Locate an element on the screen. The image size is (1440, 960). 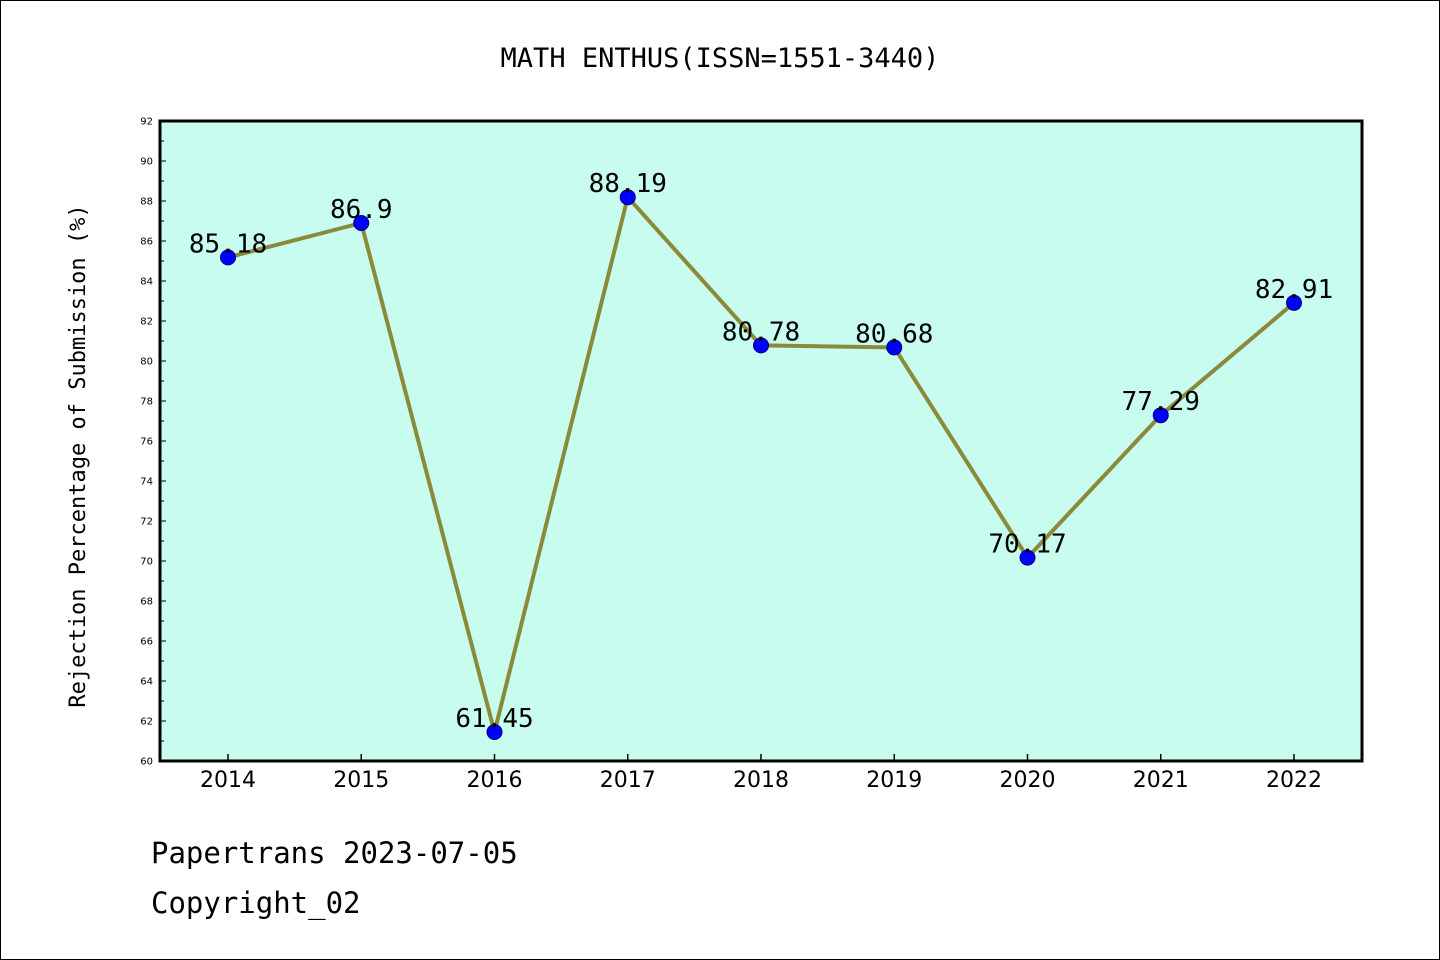
y-tick-label: 68 is located at coordinates (146, 602).